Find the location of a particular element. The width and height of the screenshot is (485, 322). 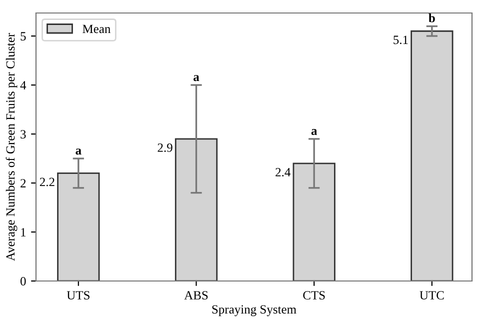

x-tick-label: ABS is located at coordinates (196, 295).